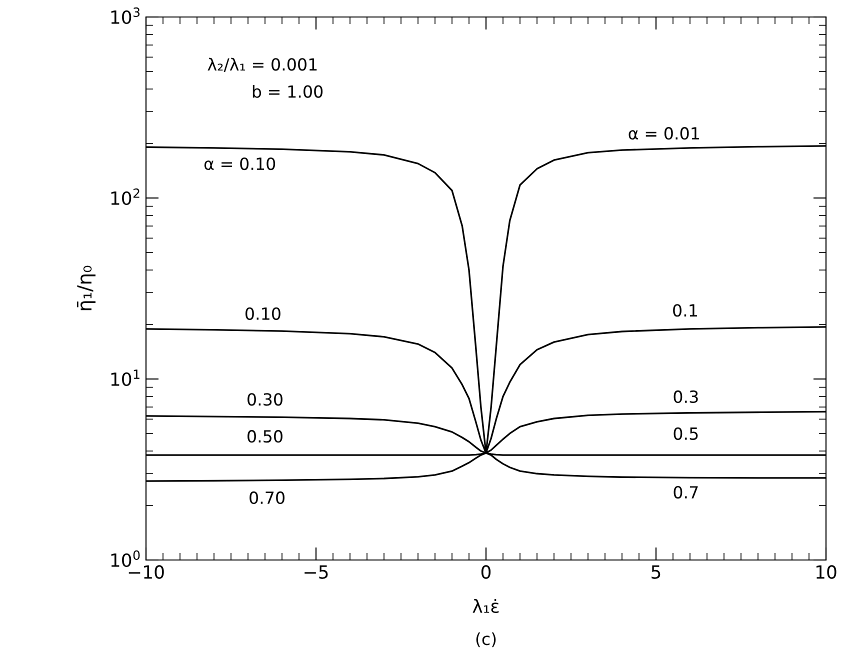 Image resolution: width=854 pixels, height=672 pixels. What do you see at coordinates (685, 310) in the screenshot?
I see `annotation: 0.1` at bounding box center [685, 310].